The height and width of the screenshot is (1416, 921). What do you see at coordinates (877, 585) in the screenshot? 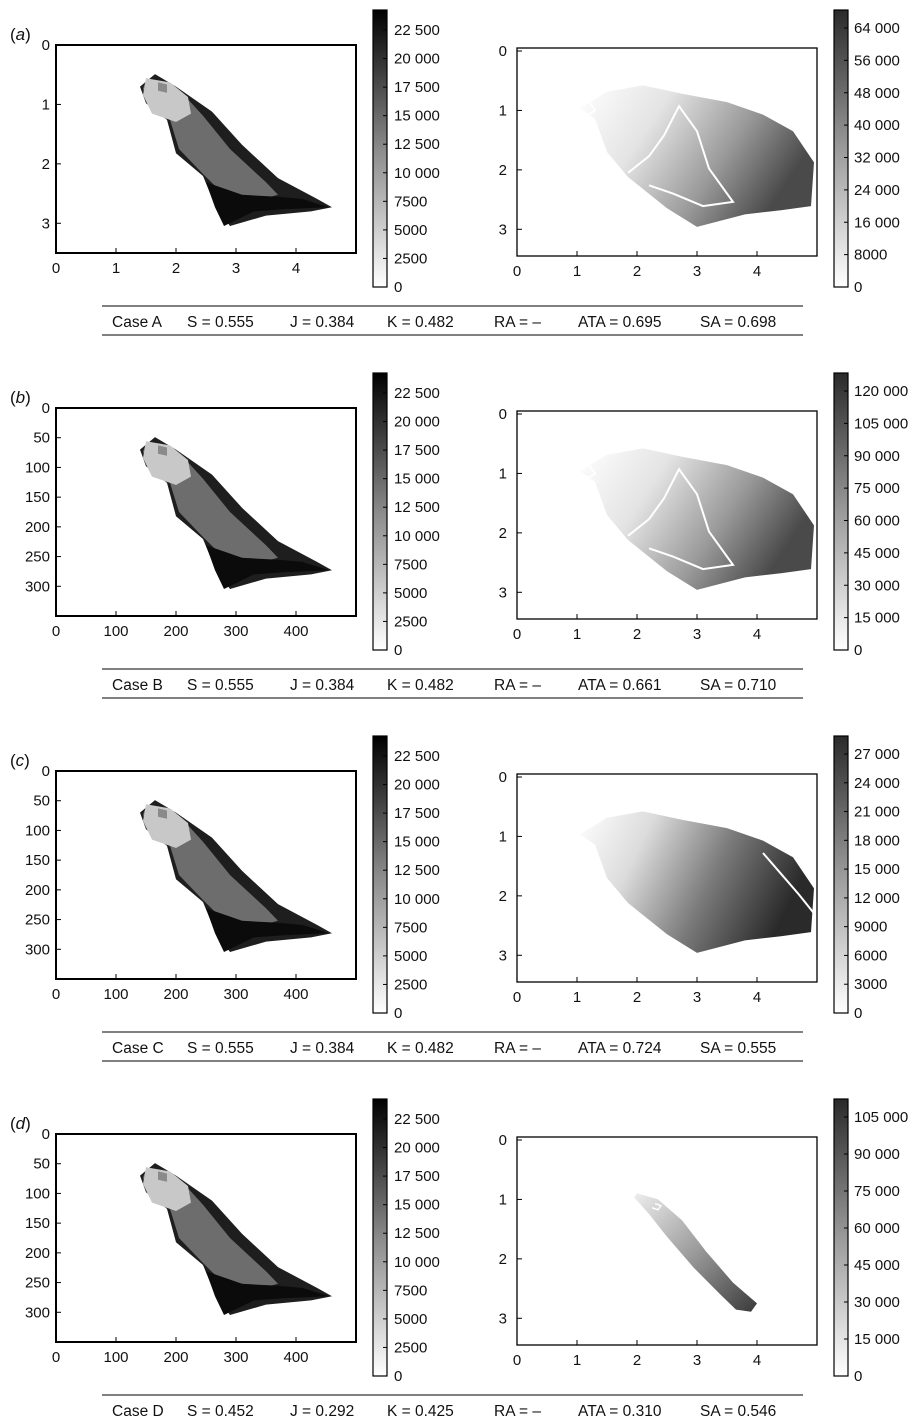
I see `colorbar-label: 30 000` at bounding box center [877, 585].